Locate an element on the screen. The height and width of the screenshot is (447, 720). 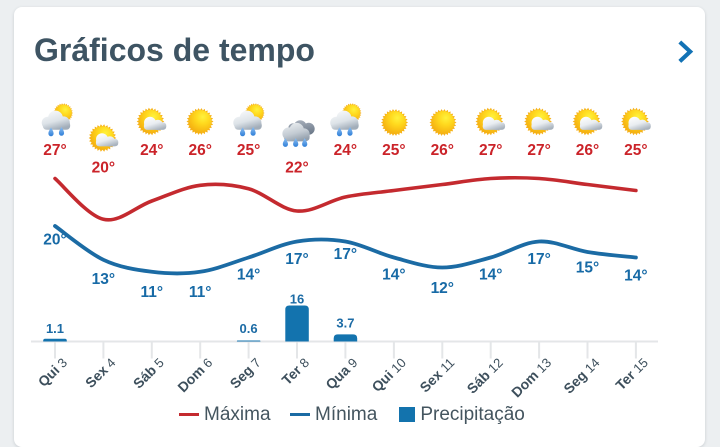
svg-text: Qui 3 is located at coordinates (52, 371).